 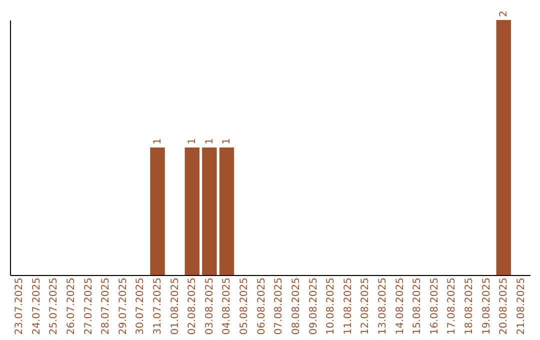 What do you see at coordinates (36, 306) in the screenshot?
I see `x-tick-label: 24.07.2025` at bounding box center [36, 306].